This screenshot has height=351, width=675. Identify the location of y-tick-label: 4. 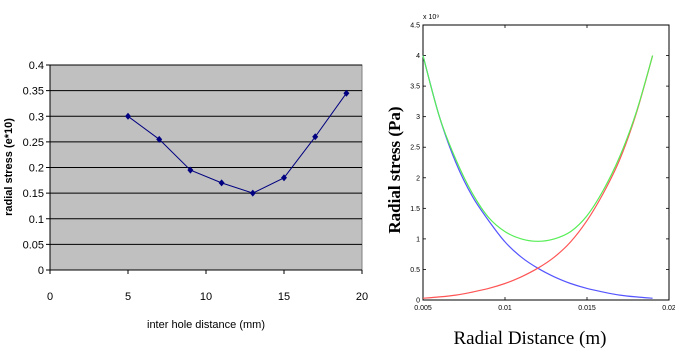
(418, 56).